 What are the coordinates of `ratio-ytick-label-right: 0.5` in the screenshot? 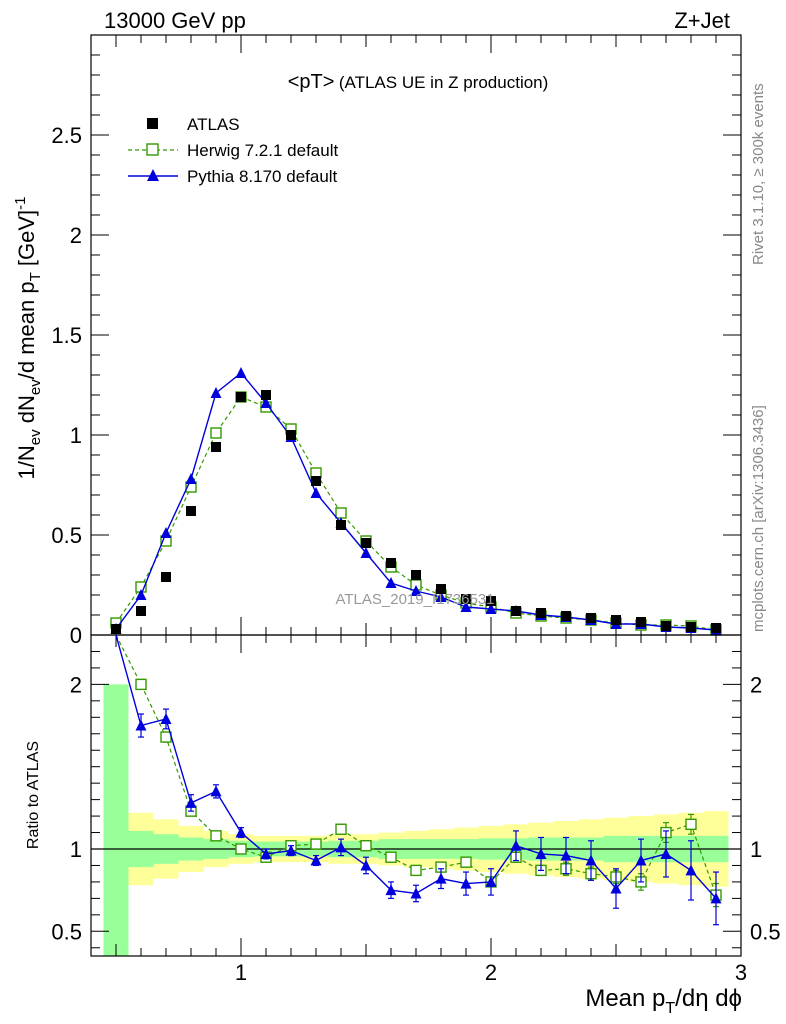 It's located at (765, 931).